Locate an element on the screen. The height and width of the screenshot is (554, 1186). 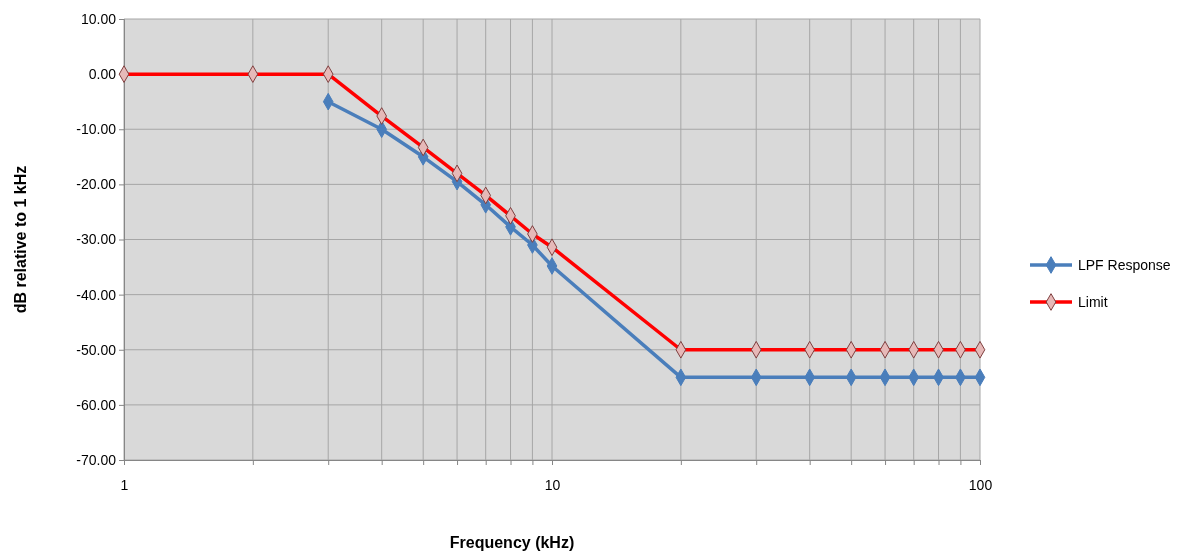
y-tick-label: -30.00 is located at coordinates (96, 239).